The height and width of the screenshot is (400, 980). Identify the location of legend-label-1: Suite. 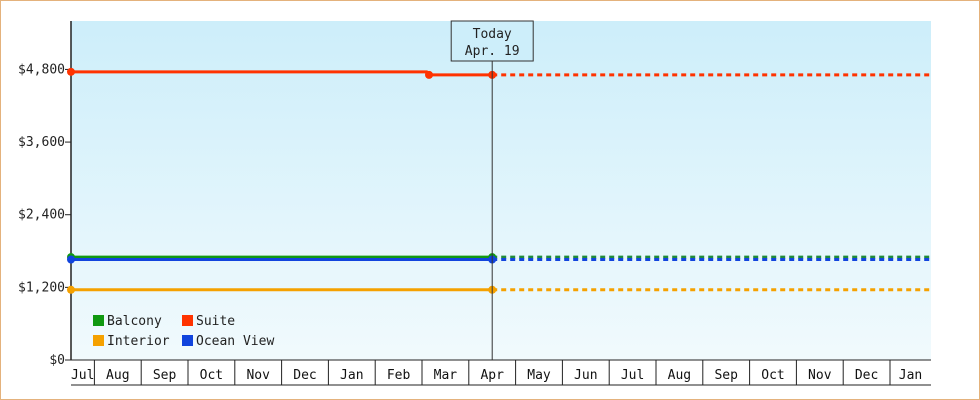
(215, 321).